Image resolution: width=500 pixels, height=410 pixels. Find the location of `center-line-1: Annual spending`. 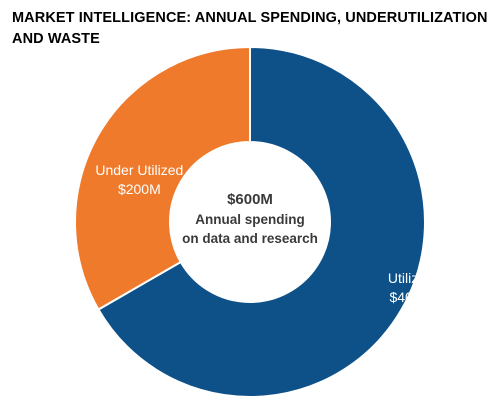

center-line-1: Annual spending is located at coordinates (250, 219).